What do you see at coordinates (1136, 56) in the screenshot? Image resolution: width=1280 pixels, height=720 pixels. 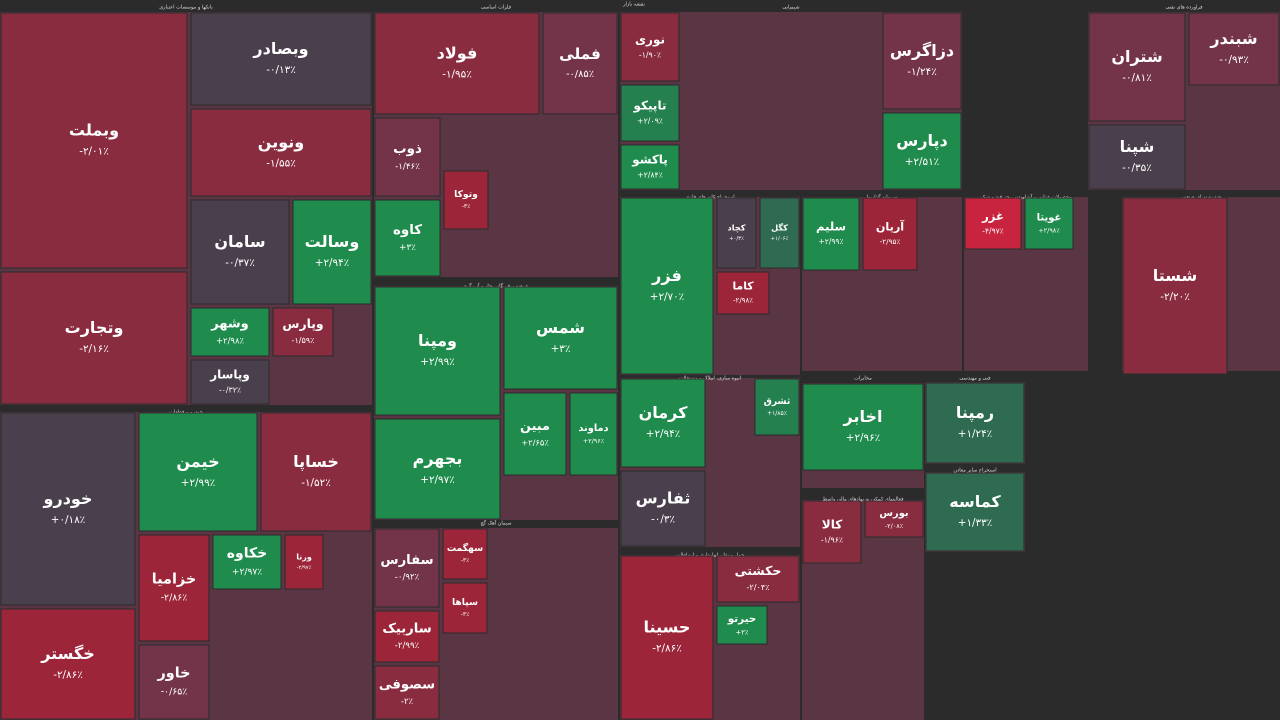 I see `tile-name: شتران` at bounding box center [1136, 56].